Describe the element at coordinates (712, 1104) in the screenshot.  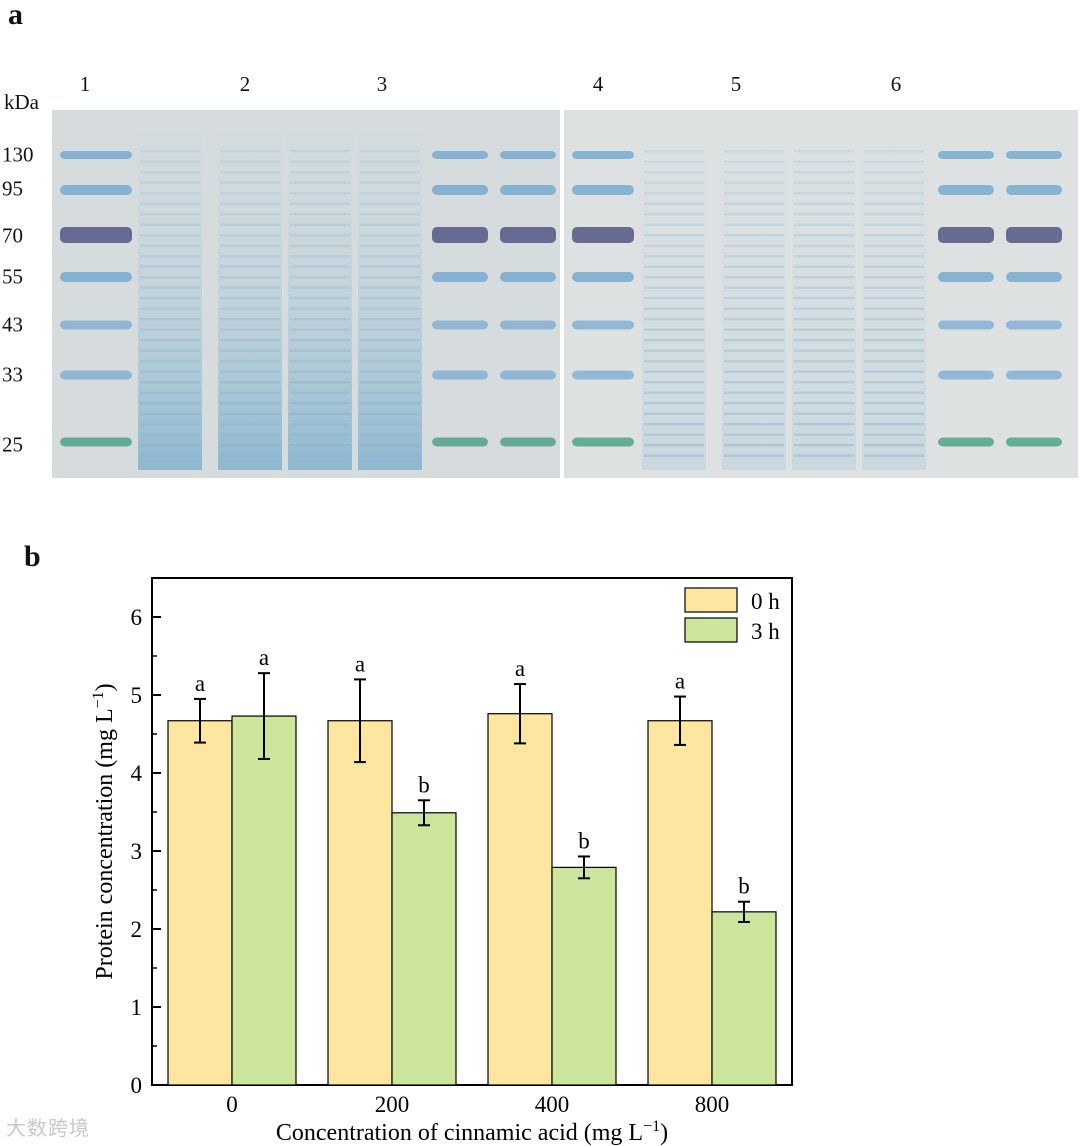
I see `x-tick-label: 800` at that location.